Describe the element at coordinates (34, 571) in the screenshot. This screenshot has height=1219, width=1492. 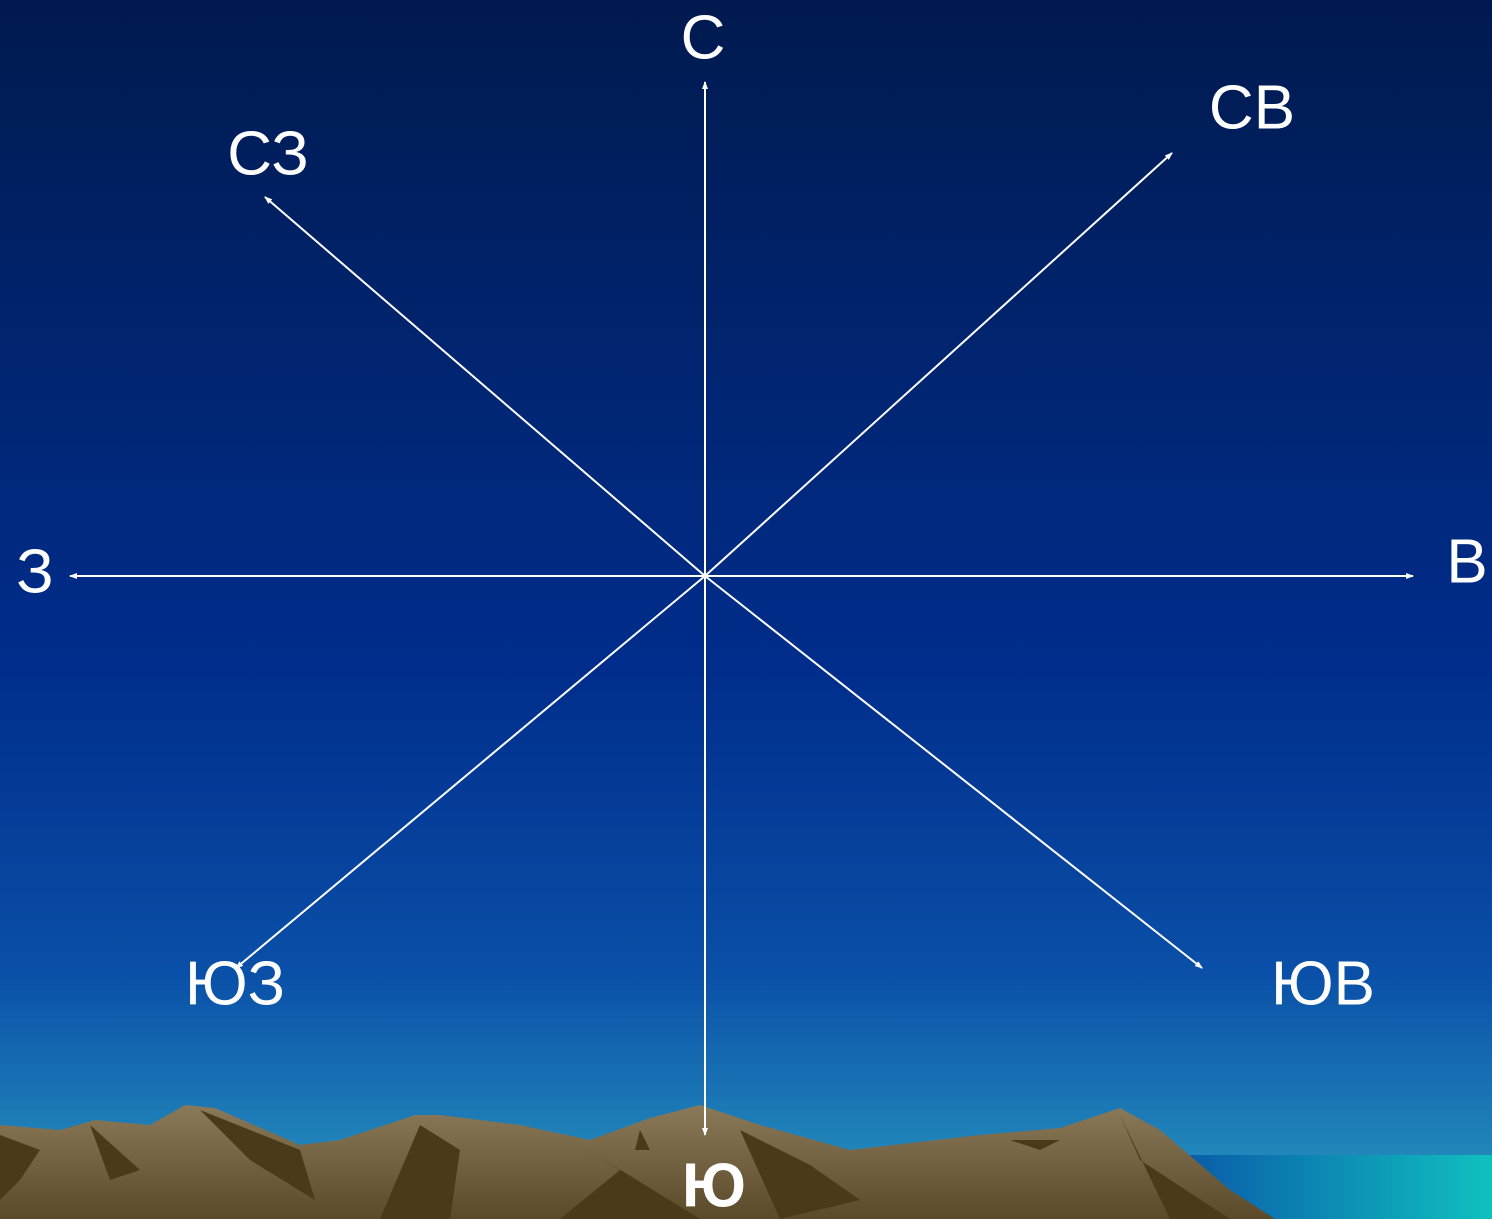
I see `direction-label: З` at that location.